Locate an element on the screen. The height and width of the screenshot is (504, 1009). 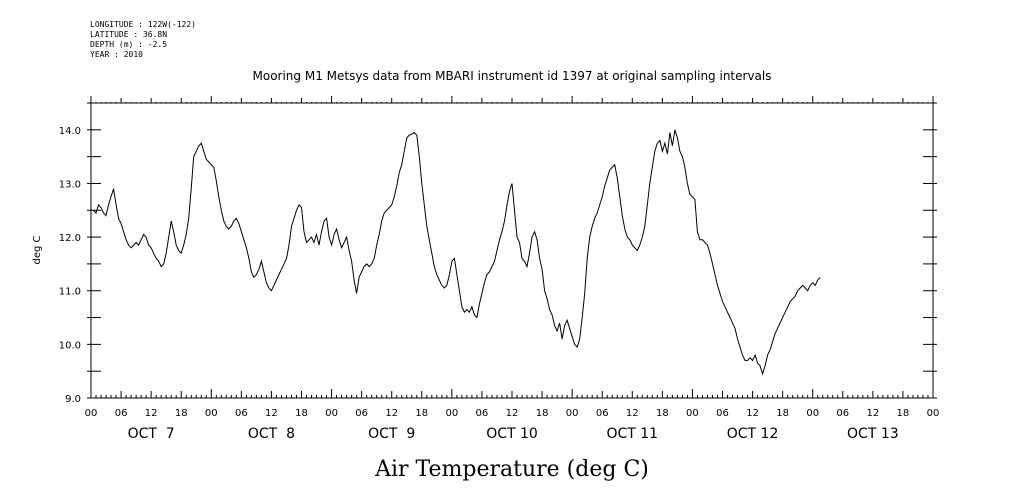
y-tick-label: 13.0 is located at coordinates (70, 184).